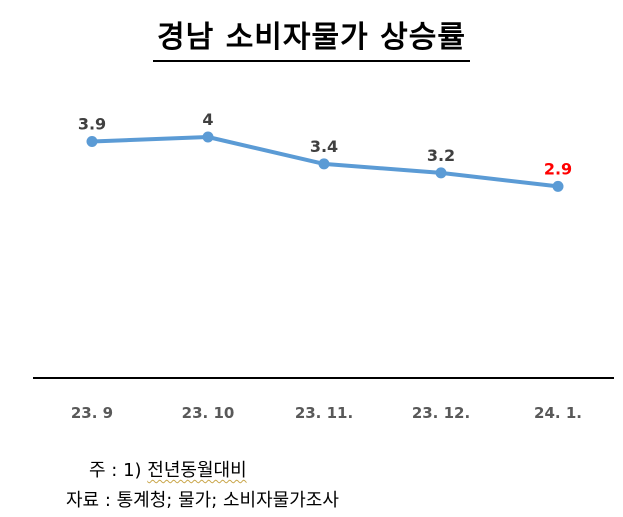  Describe the element at coordinates (118, 470) in the screenshot. I see `footnote-prefix: 주 : 1)` at that location.